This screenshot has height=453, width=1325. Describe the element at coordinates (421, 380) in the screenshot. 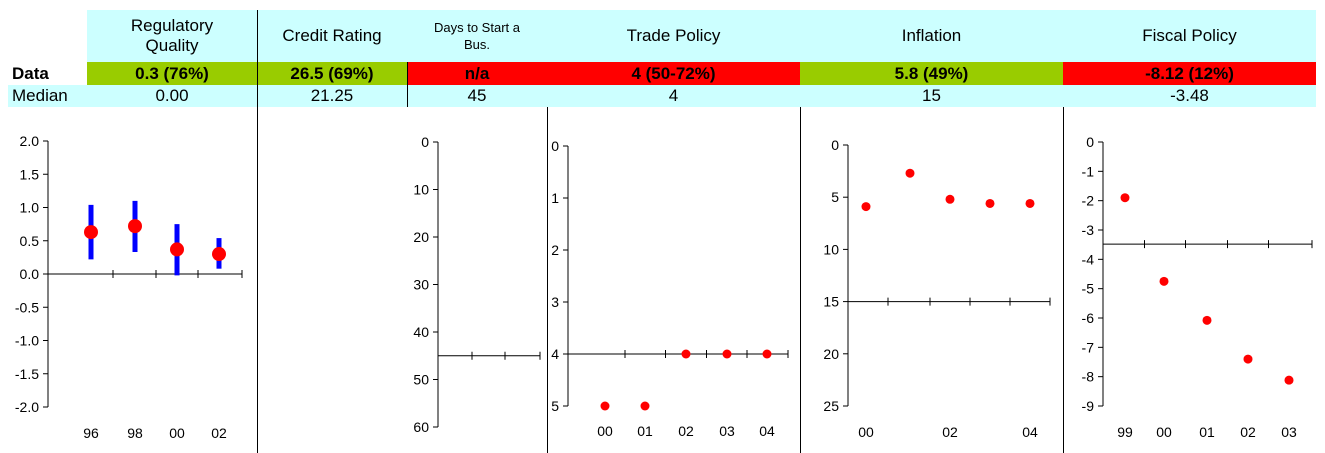

I see `days_to_start-y-tick-label: 50` at that location.